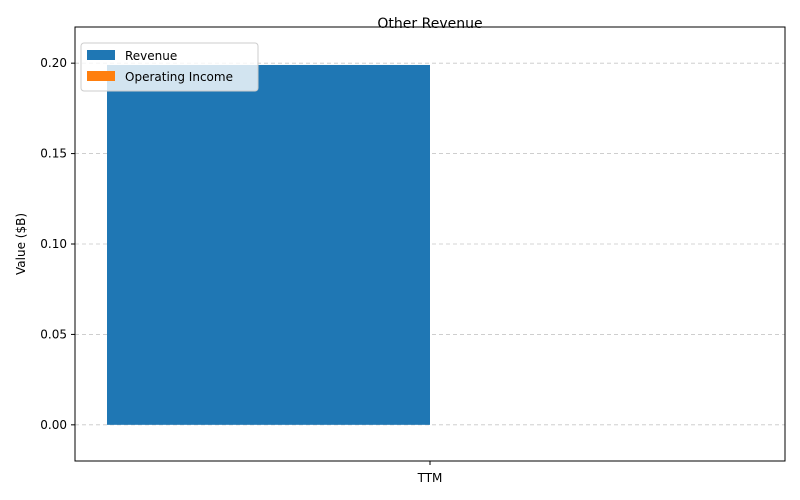 The width and height of the screenshot is (800, 500). What do you see at coordinates (179, 77) in the screenshot?
I see `legend-label: Operating Income` at bounding box center [179, 77].